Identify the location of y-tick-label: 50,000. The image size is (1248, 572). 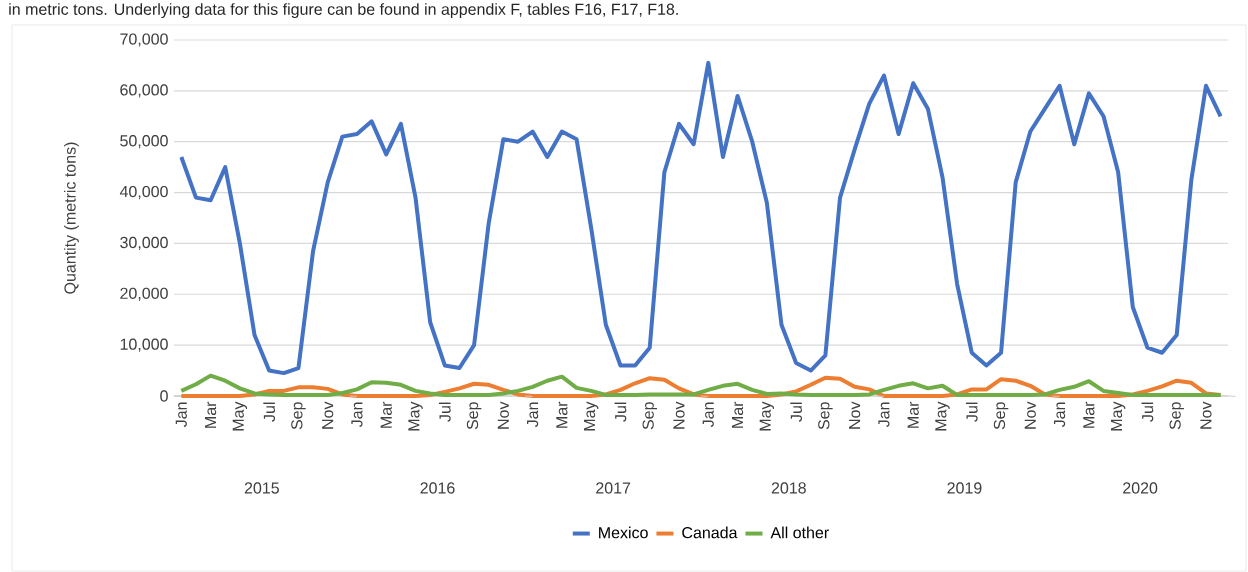
(144, 142).